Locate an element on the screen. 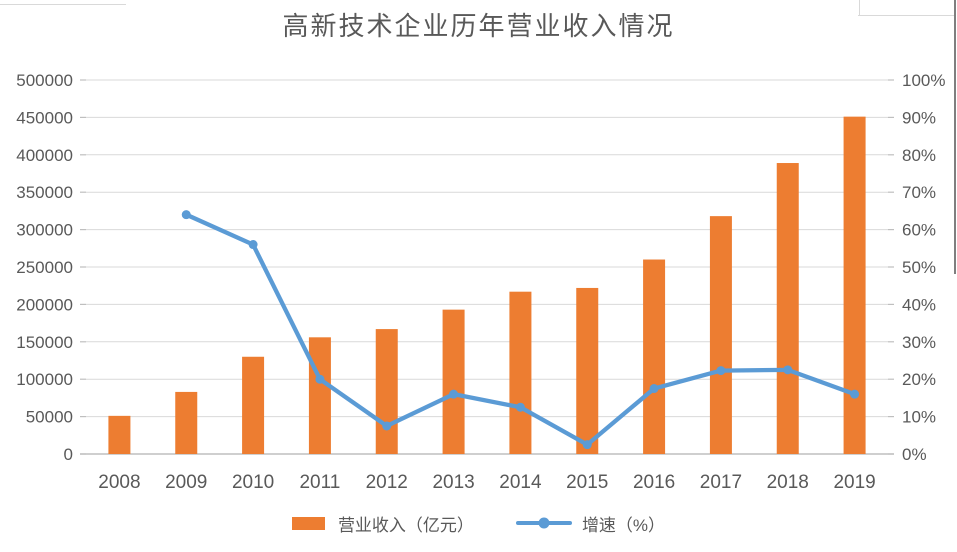 The height and width of the screenshot is (552, 957). legend-growth-label: 增速（%） is located at coordinates (623, 525).